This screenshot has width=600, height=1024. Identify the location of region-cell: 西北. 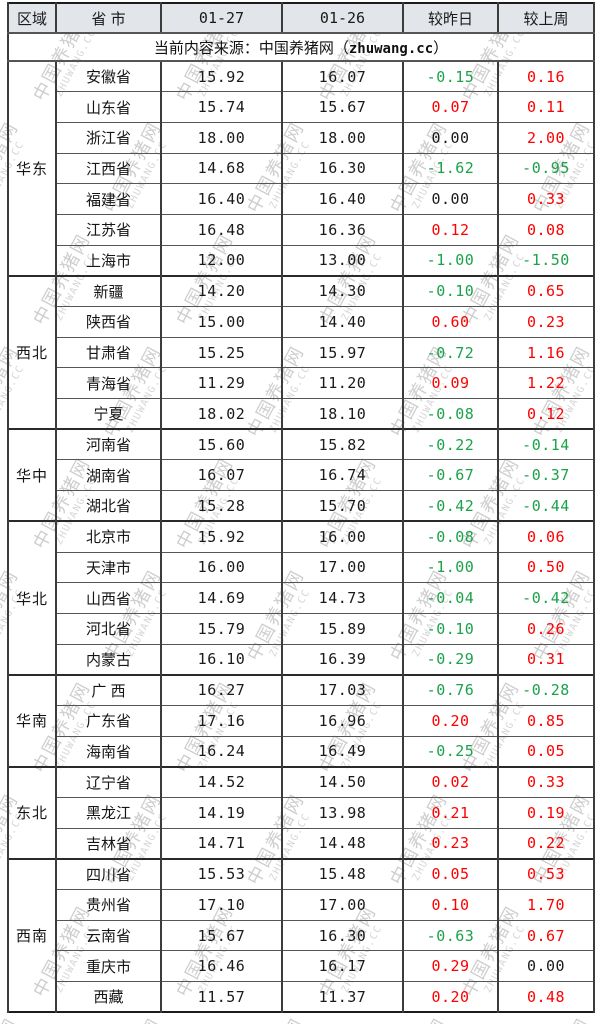
(32, 352).